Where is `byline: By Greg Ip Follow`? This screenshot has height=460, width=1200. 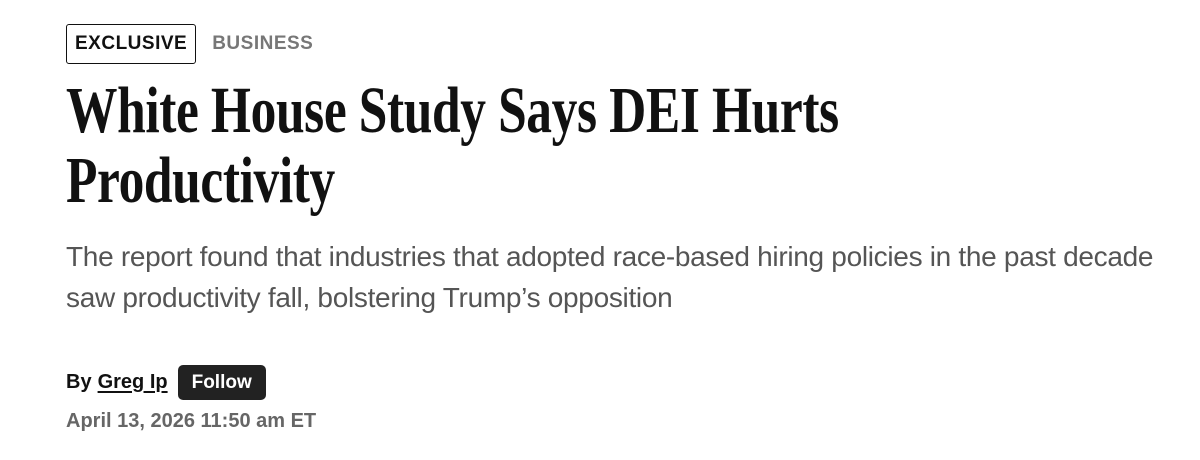
byline: By Greg Ip Follow is located at coordinates (166, 382).